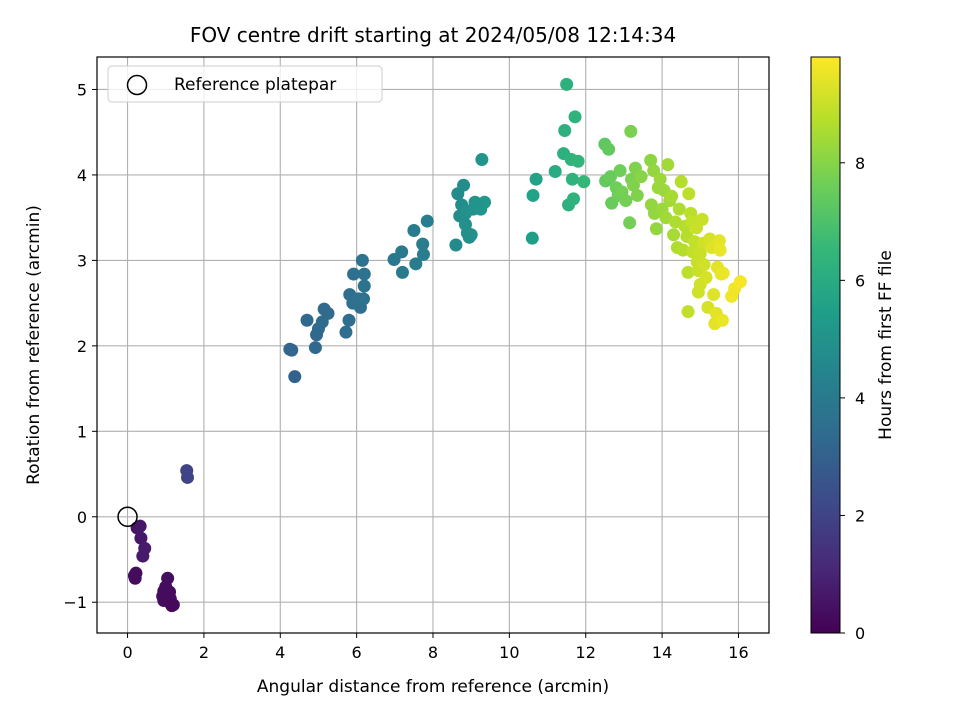  I want to click on y-tick-label: 0, so click(82, 517).